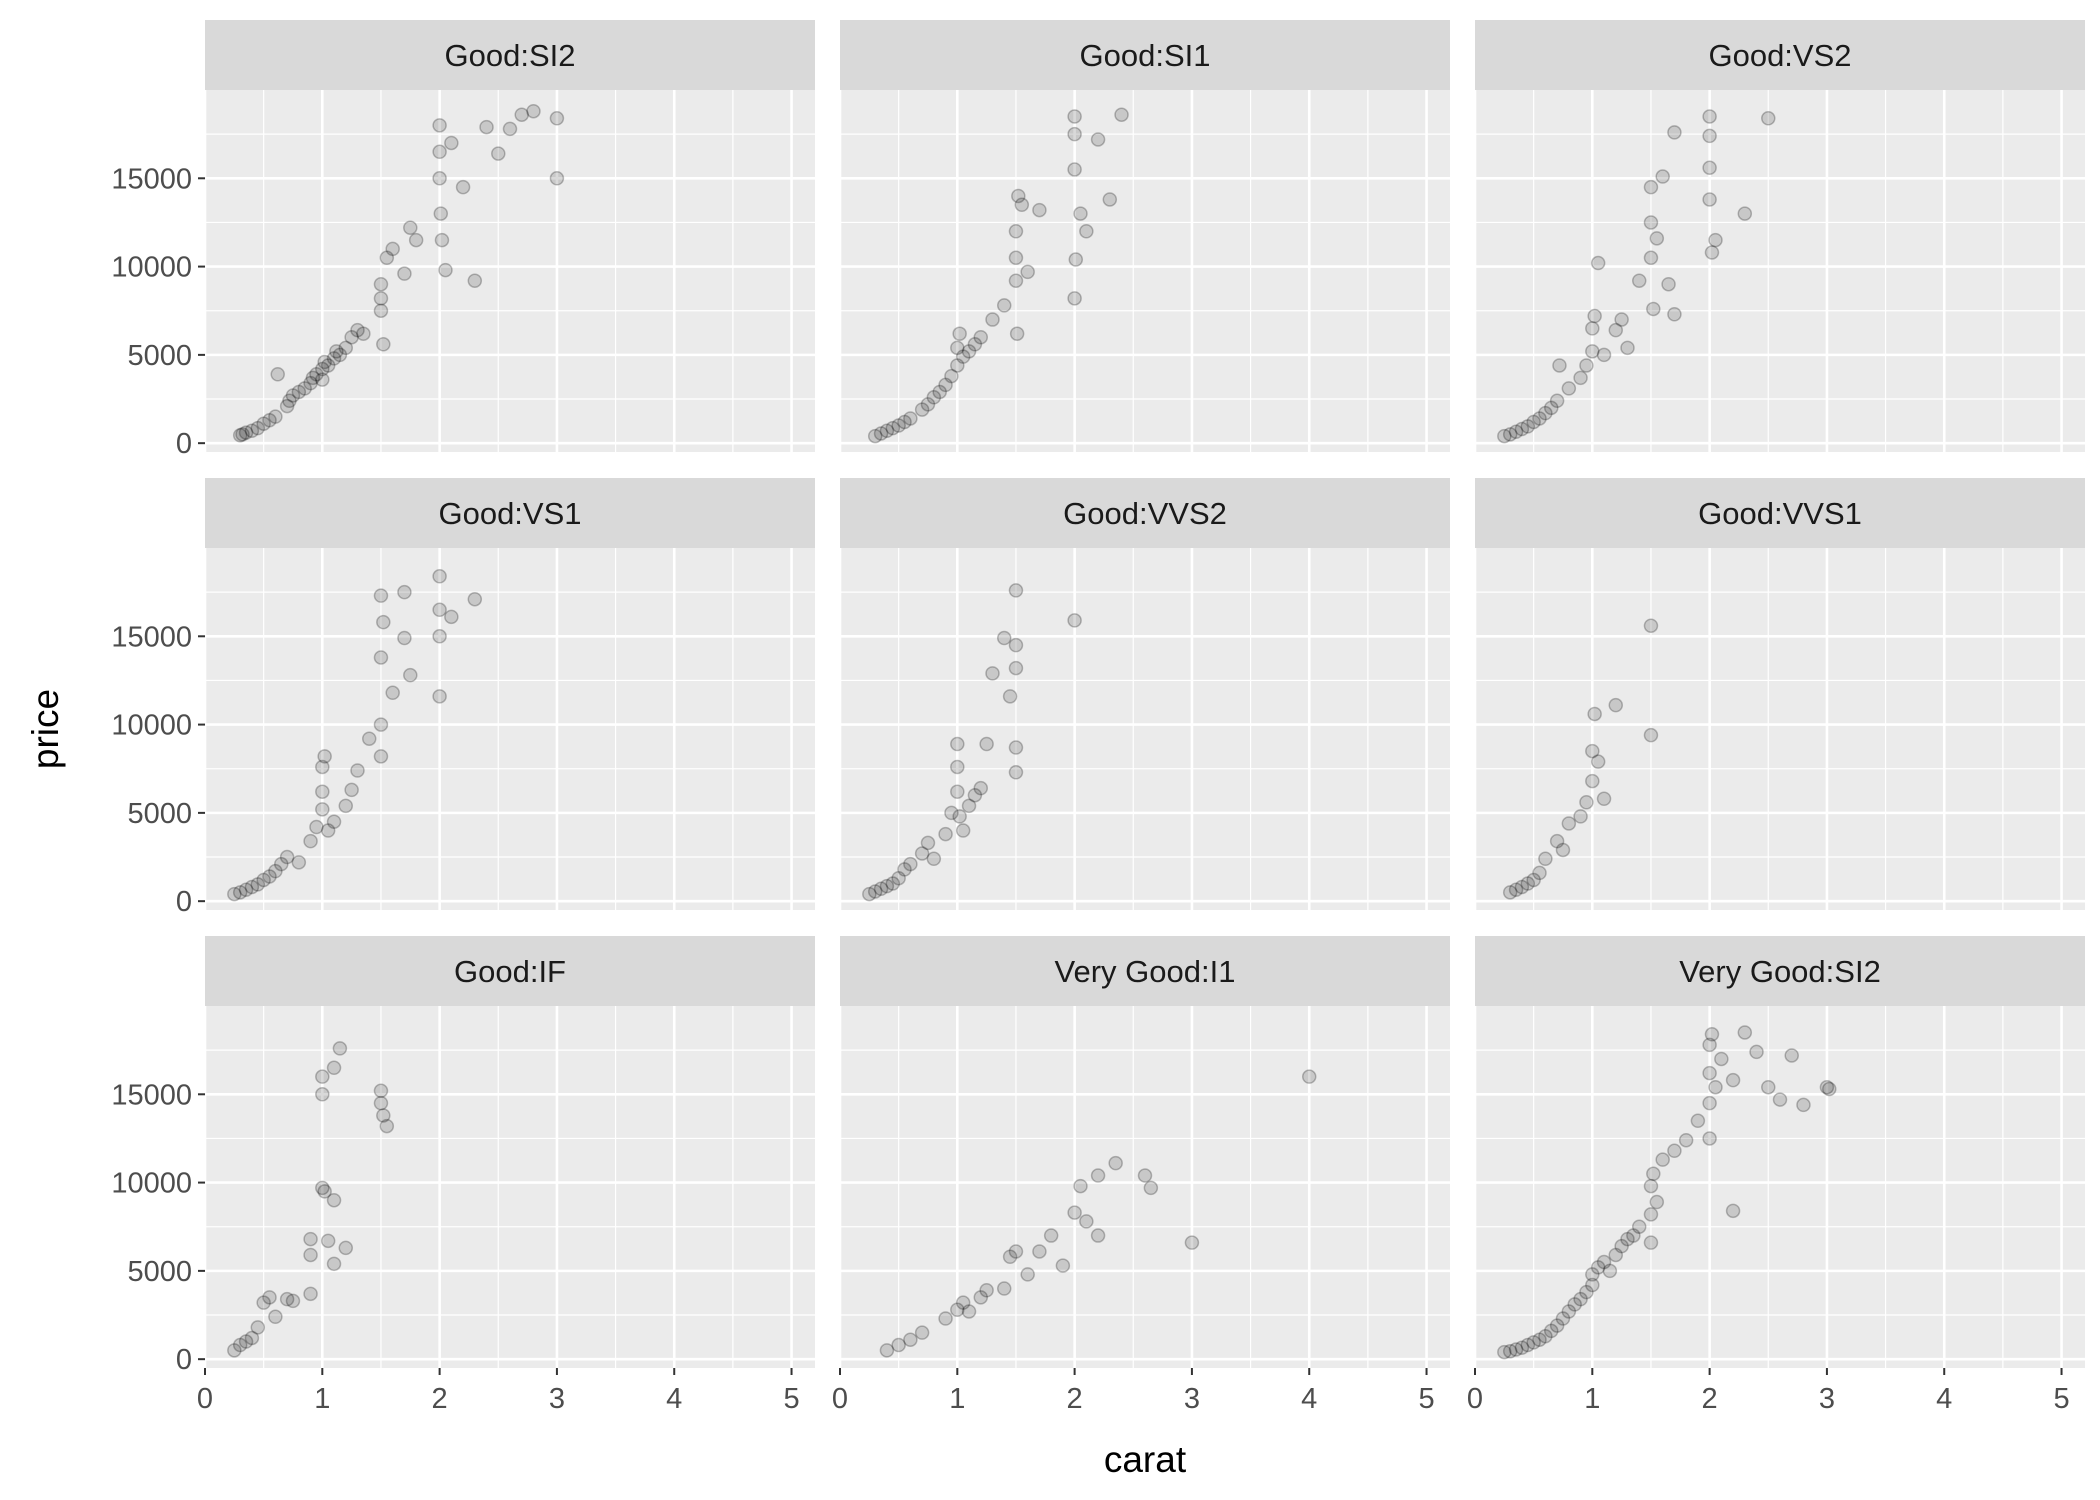 This screenshot has height=1500, width=2100. I want to click on y-tick-label: 0, so click(184, 902).